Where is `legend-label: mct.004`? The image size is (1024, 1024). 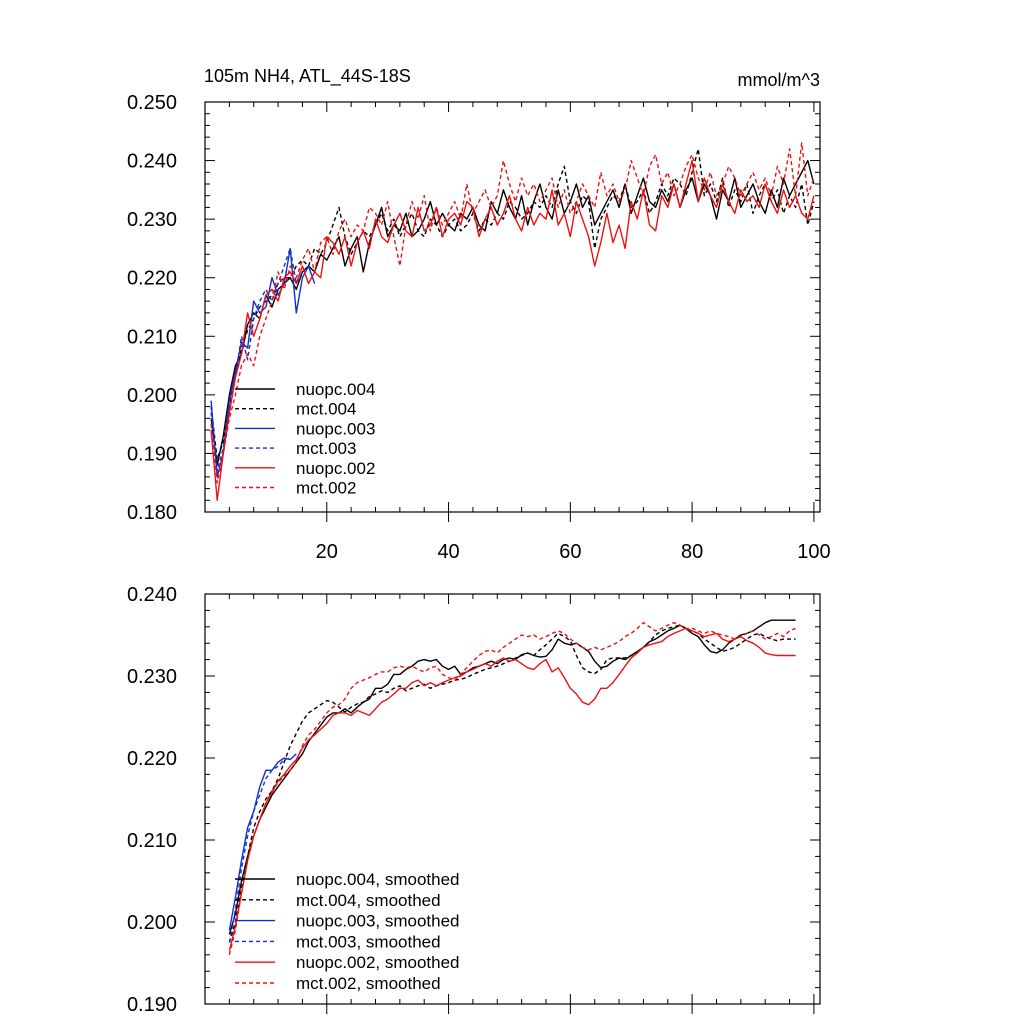
legend-label: mct.004 is located at coordinates (326, 409).